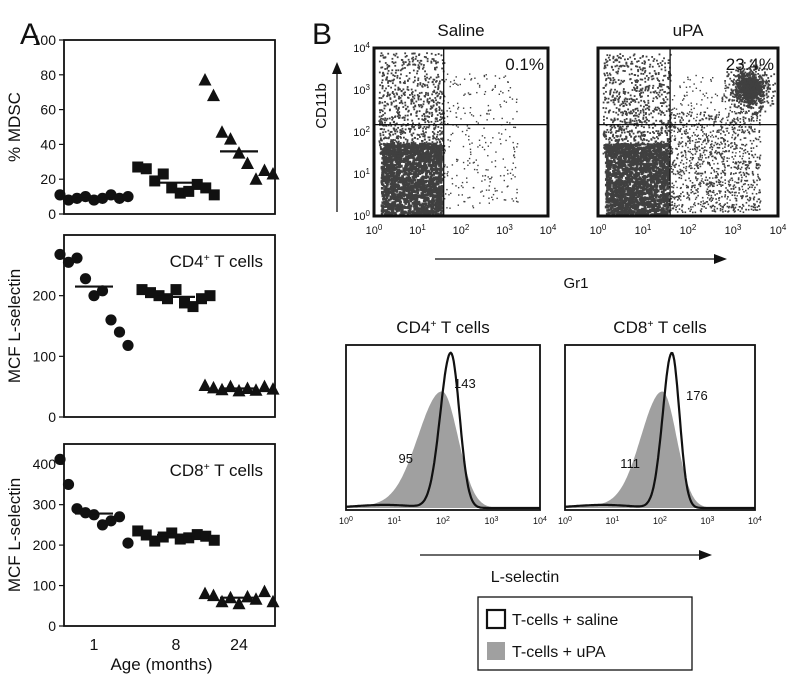 This screenshot has height=686, width=800. I want to click on cd8-hist-title: CD8+ T cells, so click(659, 327).